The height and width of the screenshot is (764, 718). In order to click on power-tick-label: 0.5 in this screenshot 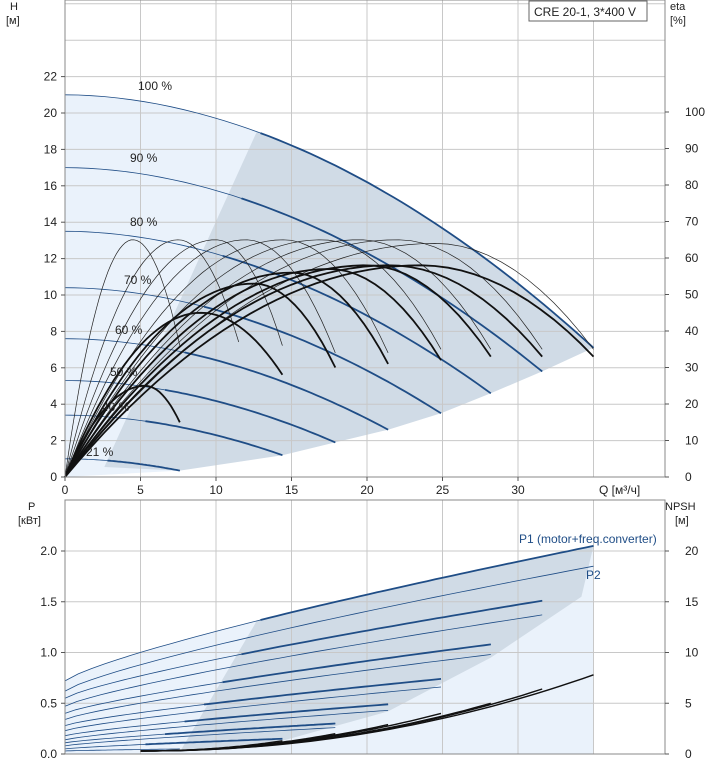, I will do `click(48, 703)`.